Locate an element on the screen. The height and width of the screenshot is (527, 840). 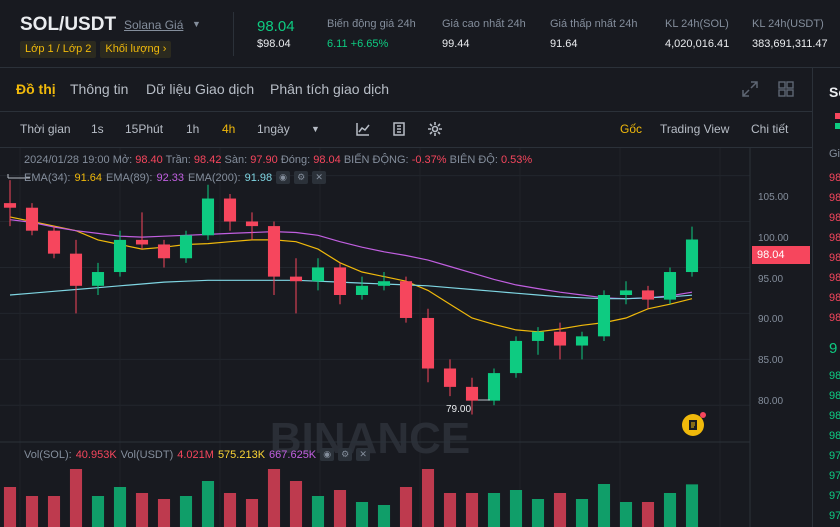
interval-15m: 15Phút is located at coordinates (144, 129).